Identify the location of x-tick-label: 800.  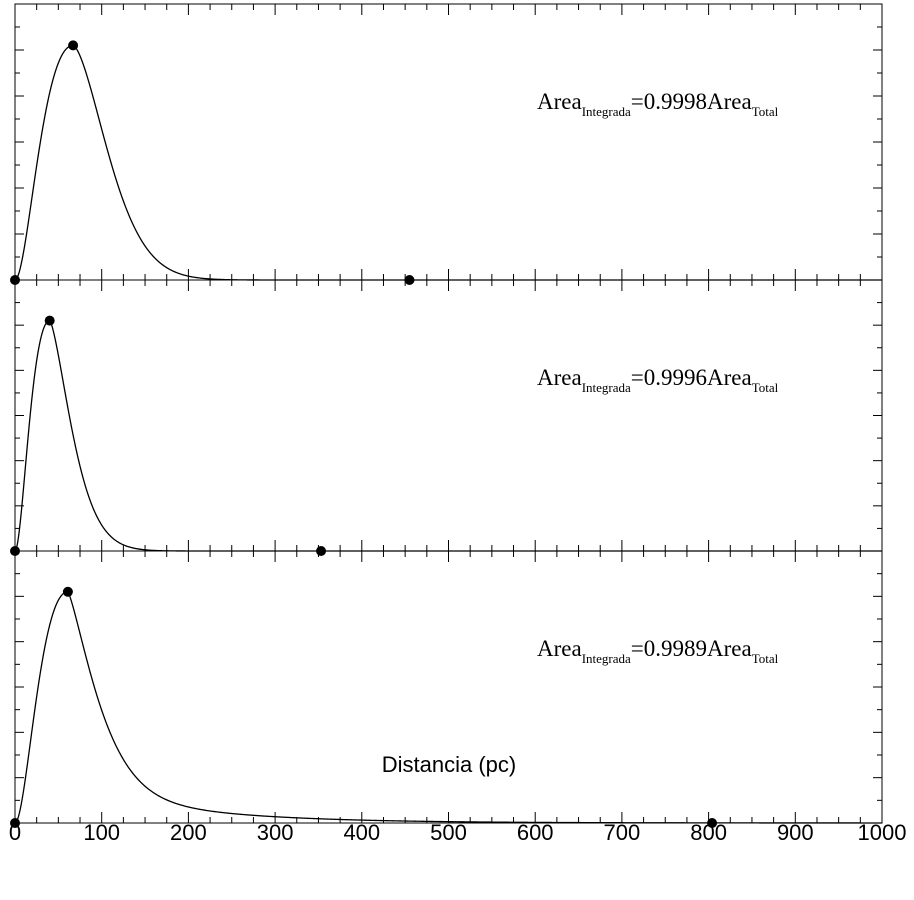
(708, 832).